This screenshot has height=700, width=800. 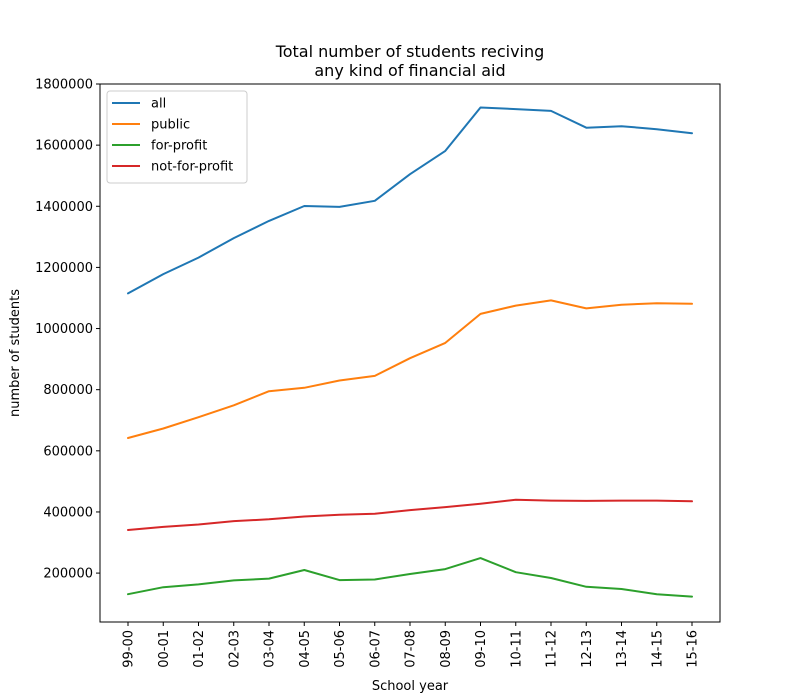 I want to click on x-axis-label: School year, so click(x=410, y=686).